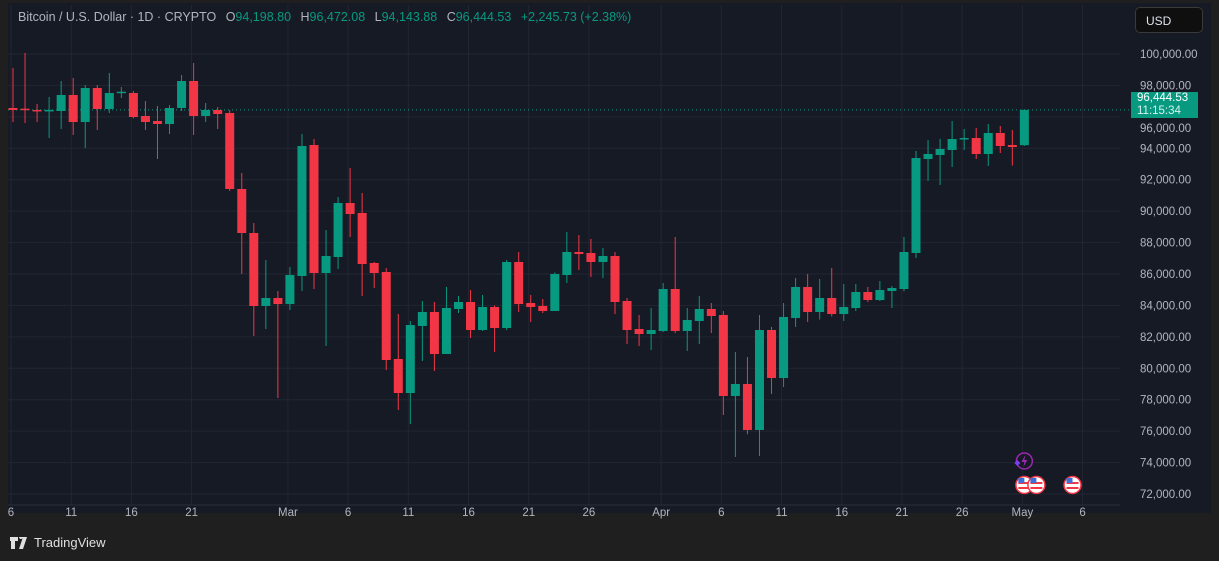  What do you see at coordinates (71, 513) in the screenshot?
I see `x-tick-label: 11` at bounding box center [71, 513].